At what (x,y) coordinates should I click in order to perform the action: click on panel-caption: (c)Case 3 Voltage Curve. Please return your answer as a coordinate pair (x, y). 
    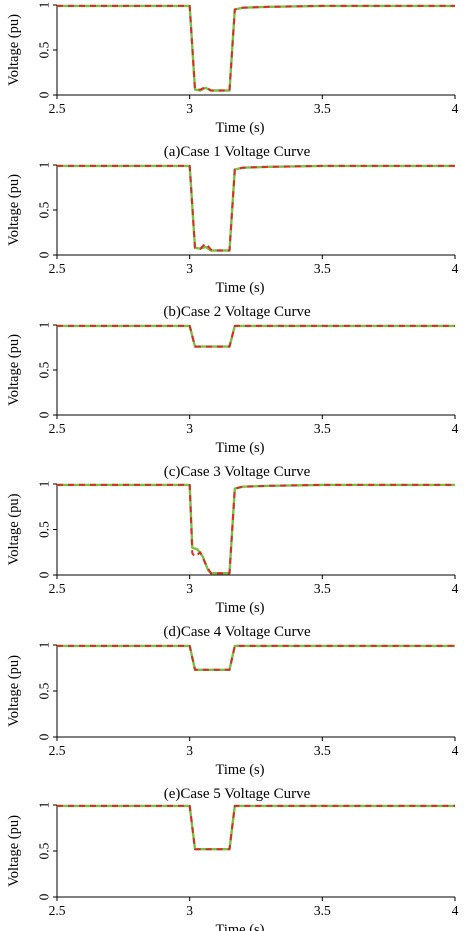
    Looking at the image, I should click on (237, 472).